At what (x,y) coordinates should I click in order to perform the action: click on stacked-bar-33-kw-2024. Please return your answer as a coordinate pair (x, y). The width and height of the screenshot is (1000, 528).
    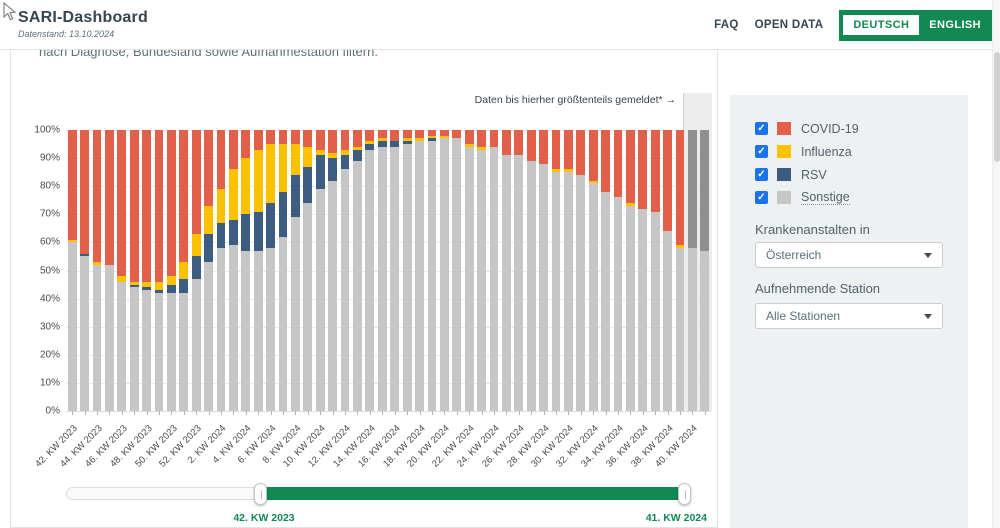
    Looking at the image, I should click on (605, 270).